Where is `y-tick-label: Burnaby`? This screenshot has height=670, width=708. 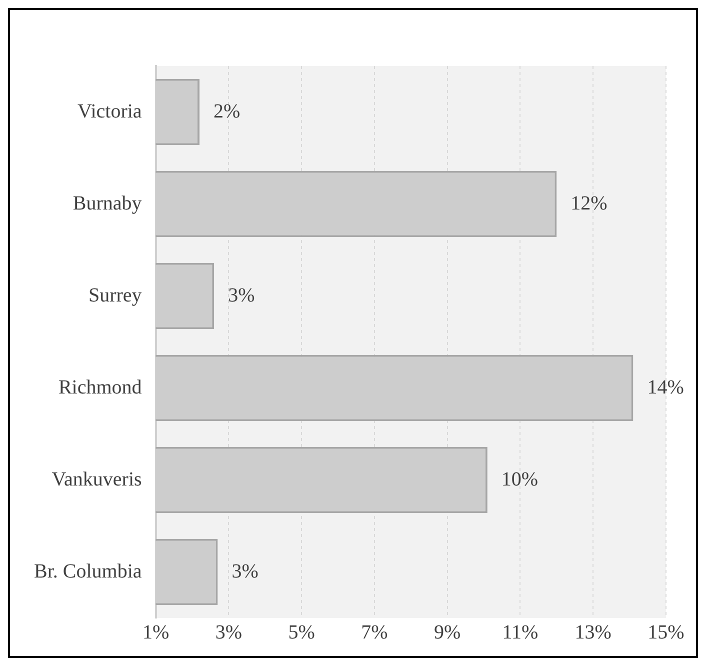 y-tick-label: Burnaby is located at coordinates (107, 203).